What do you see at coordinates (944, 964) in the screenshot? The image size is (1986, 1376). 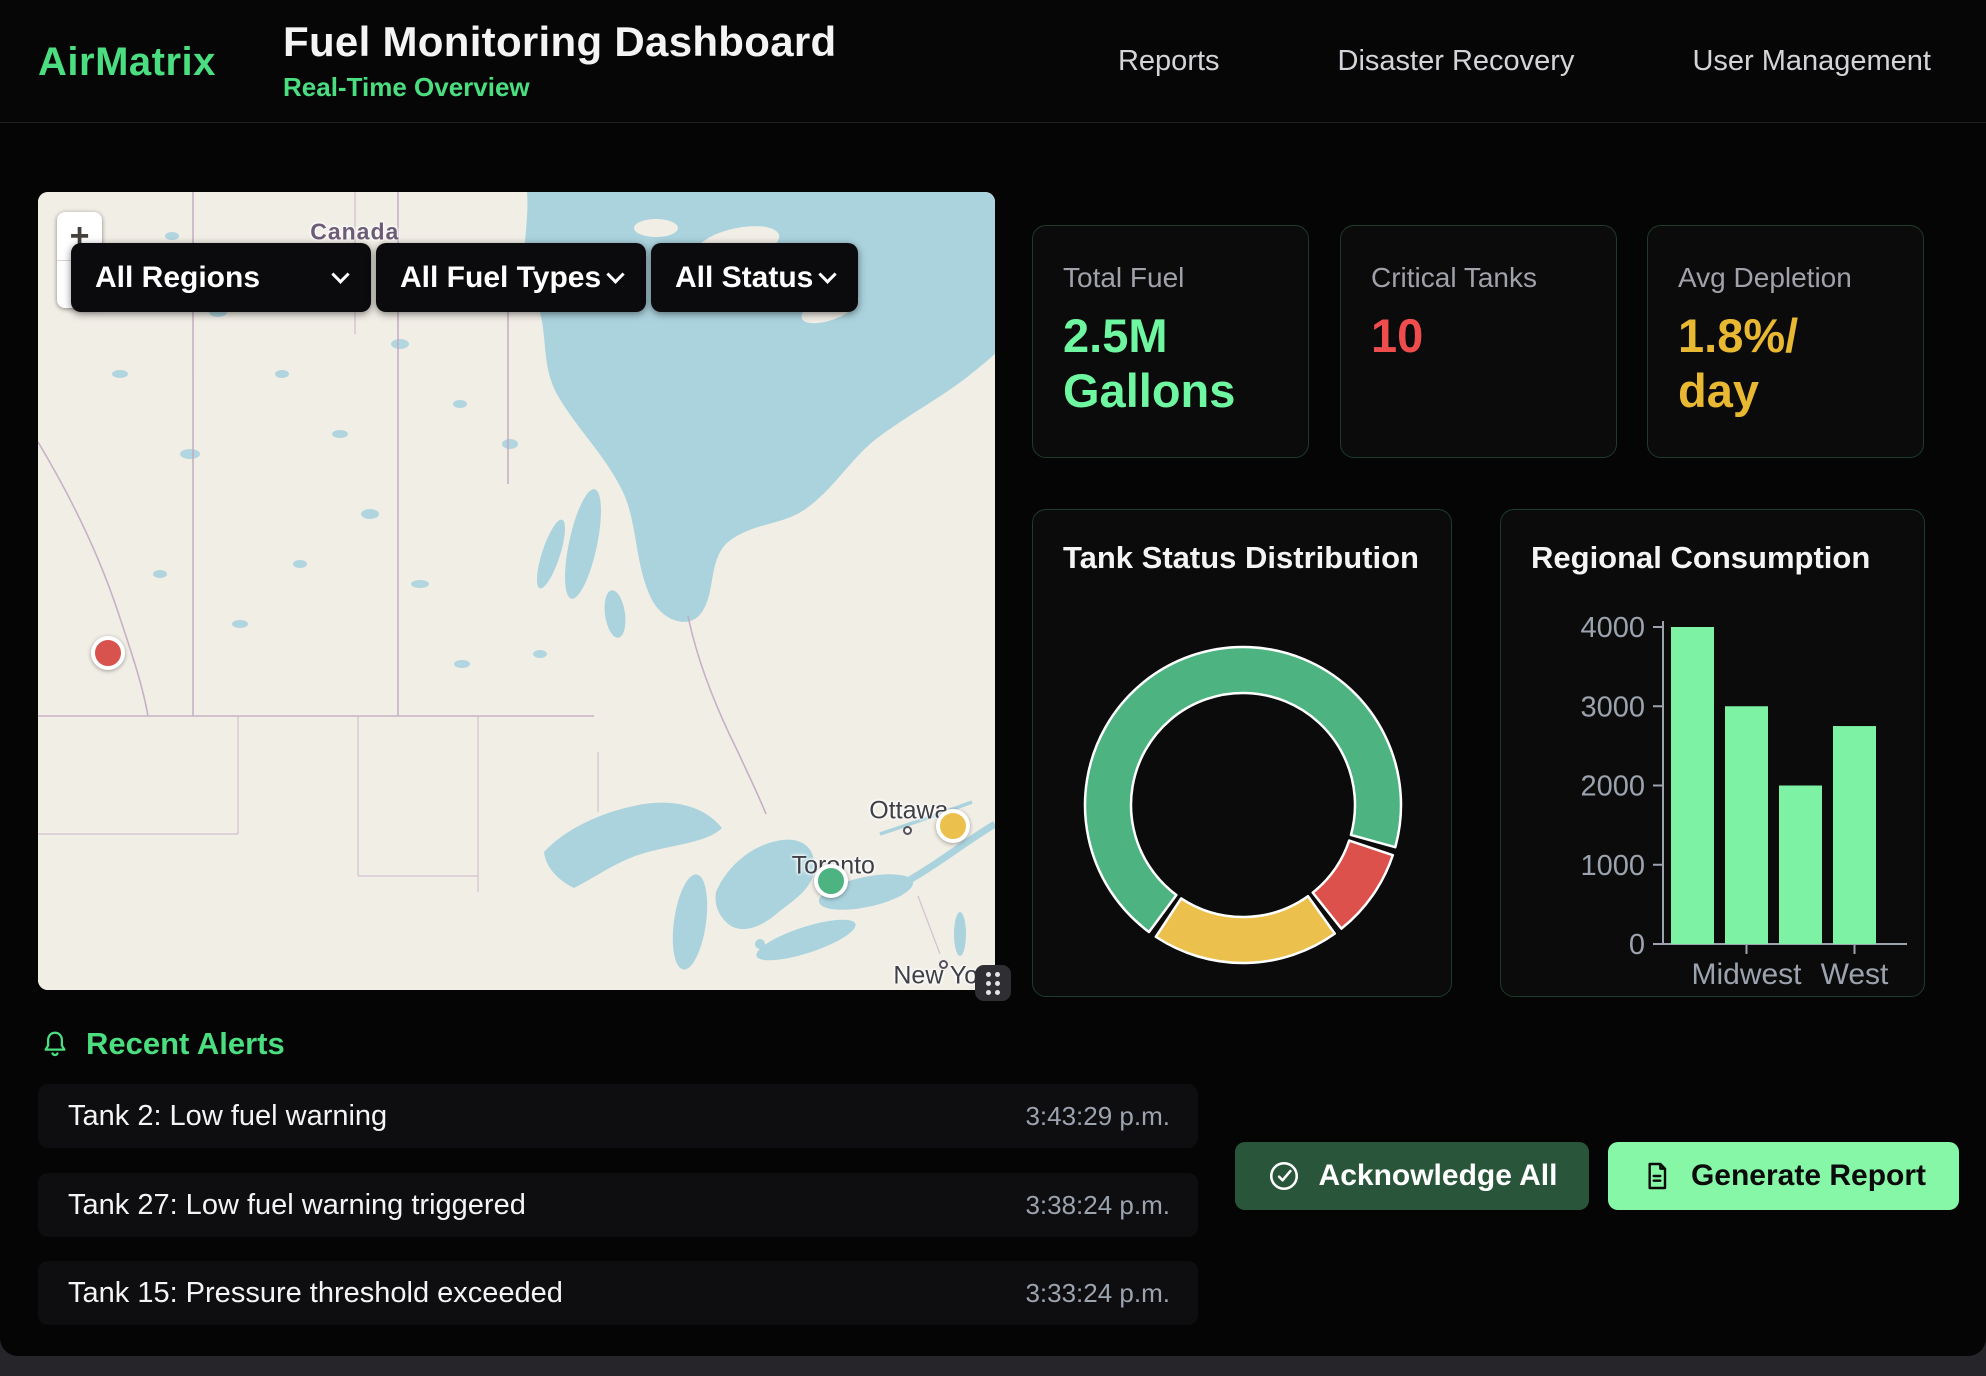 I see `new-york-dot` at bounding box center [944, 964].